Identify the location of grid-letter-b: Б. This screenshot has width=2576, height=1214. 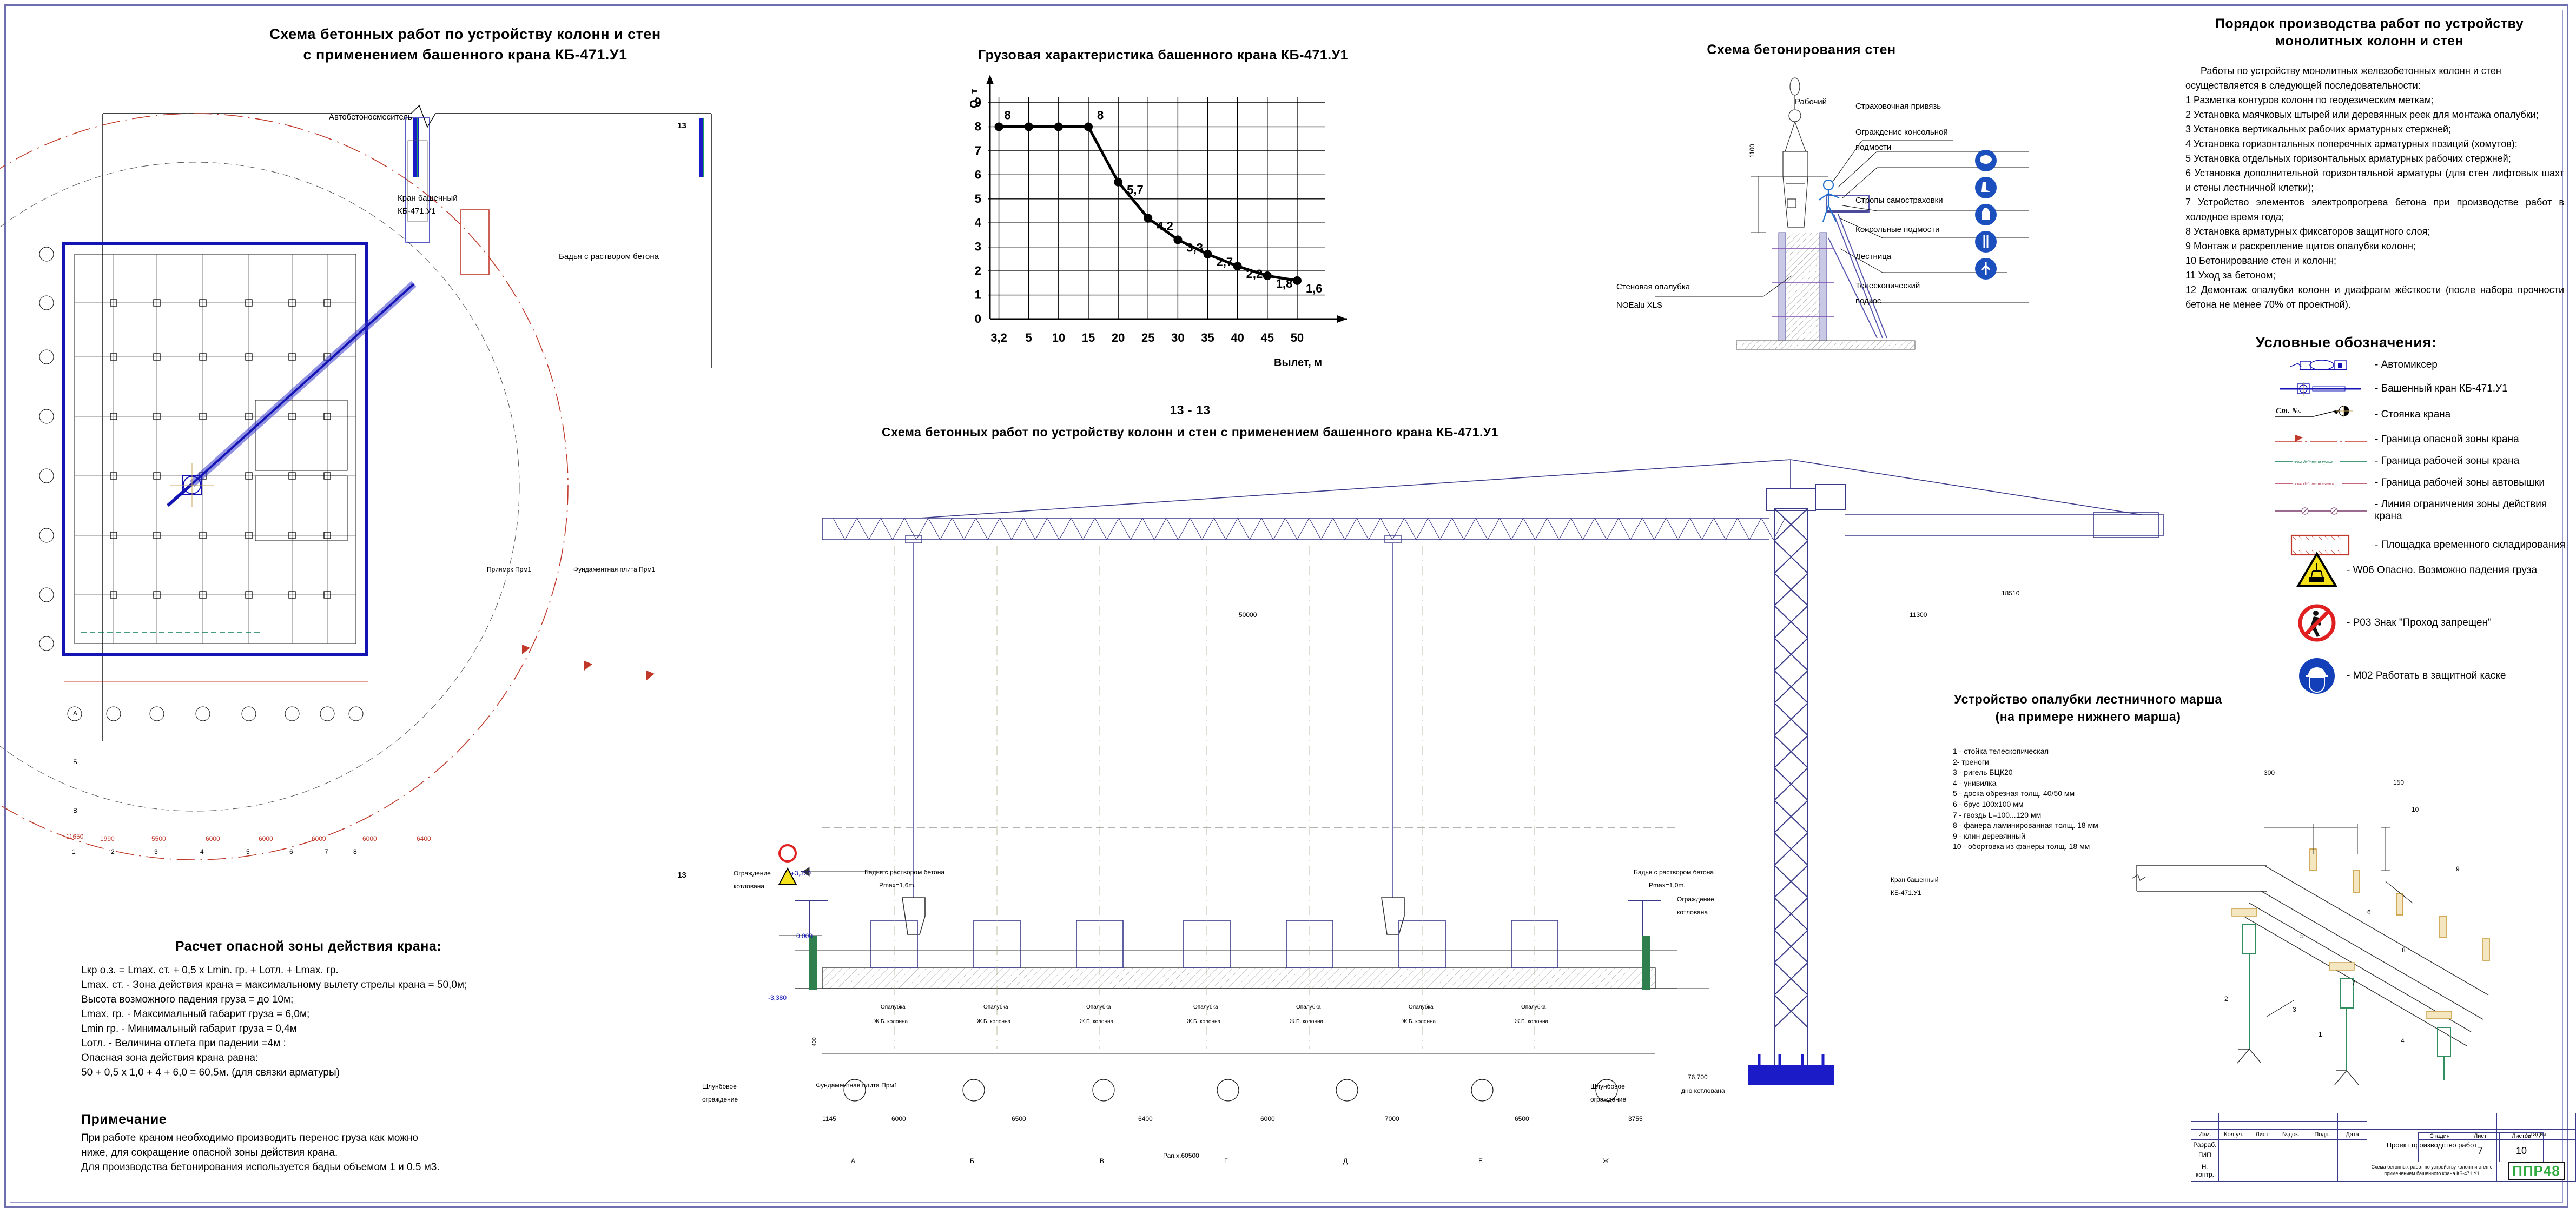
(75, 762).